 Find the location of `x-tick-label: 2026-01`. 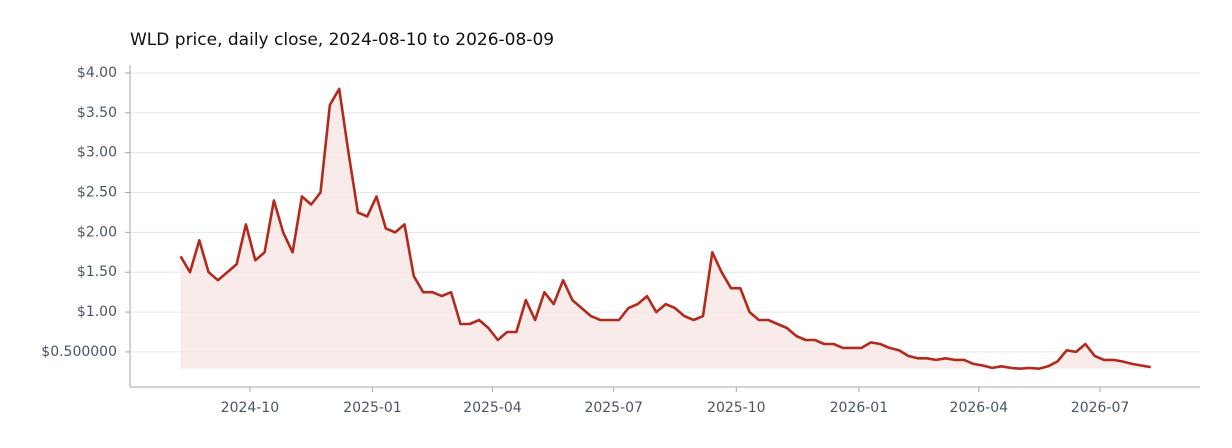

x-tick-label: 2026-01 is located at coordinates (859, 408).